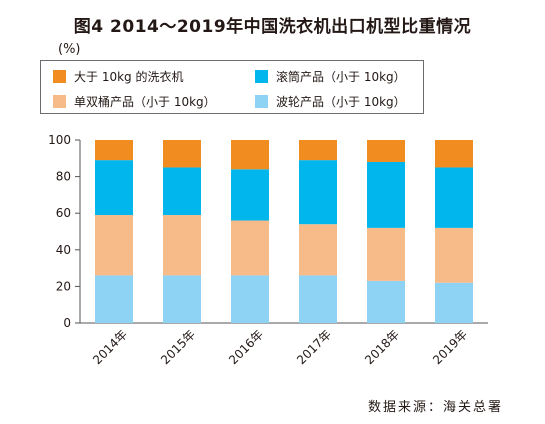  I want to click on legend-label-pulsator: 波轮产品（小于 10kg）, so click(341, 102).